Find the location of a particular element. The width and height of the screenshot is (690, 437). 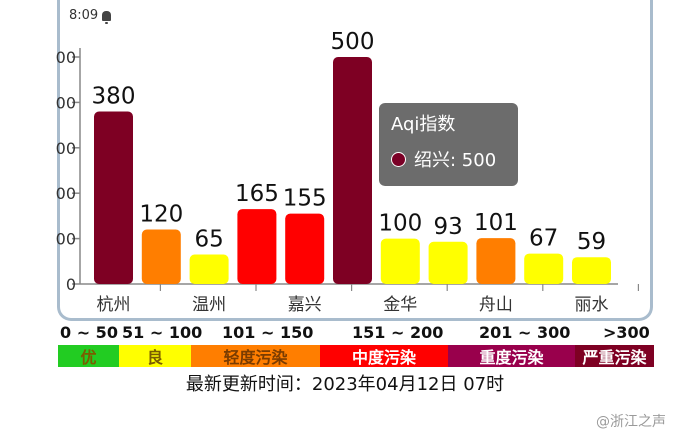

x-tick-label: 丽水 is located at coordinates (592, 305).